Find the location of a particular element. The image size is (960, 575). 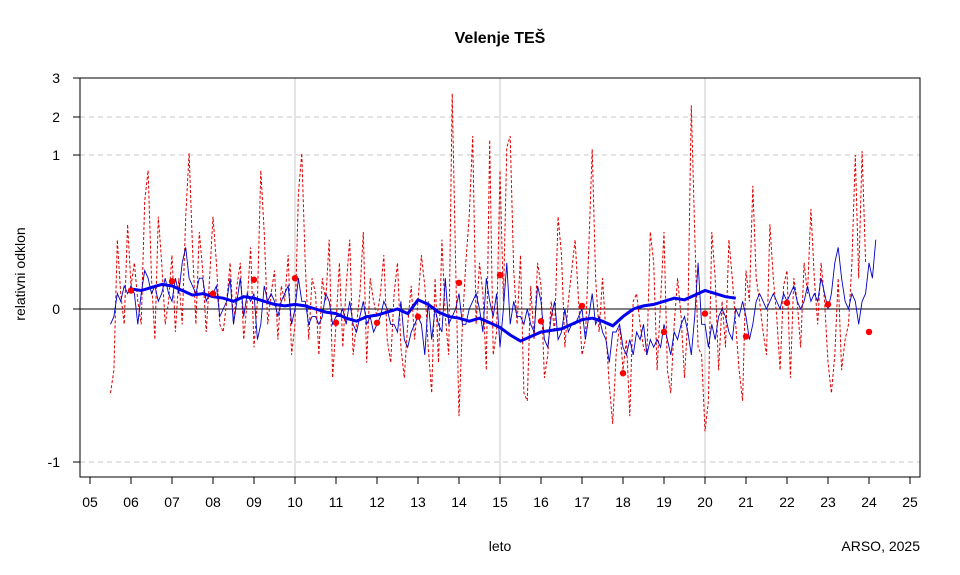

x-tick-label: 17 is located at coordinates (582, 502).